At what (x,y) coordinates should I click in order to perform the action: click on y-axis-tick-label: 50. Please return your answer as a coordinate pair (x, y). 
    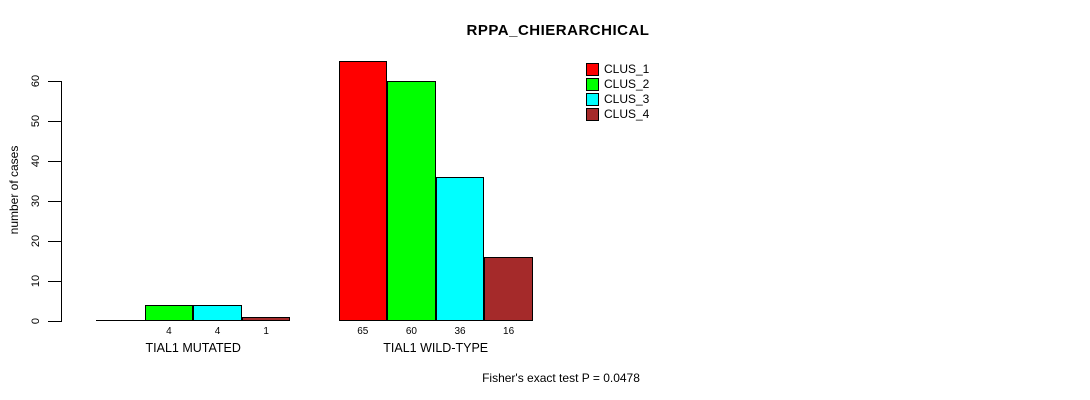
    Looking at the image, I should click on (36, 121).